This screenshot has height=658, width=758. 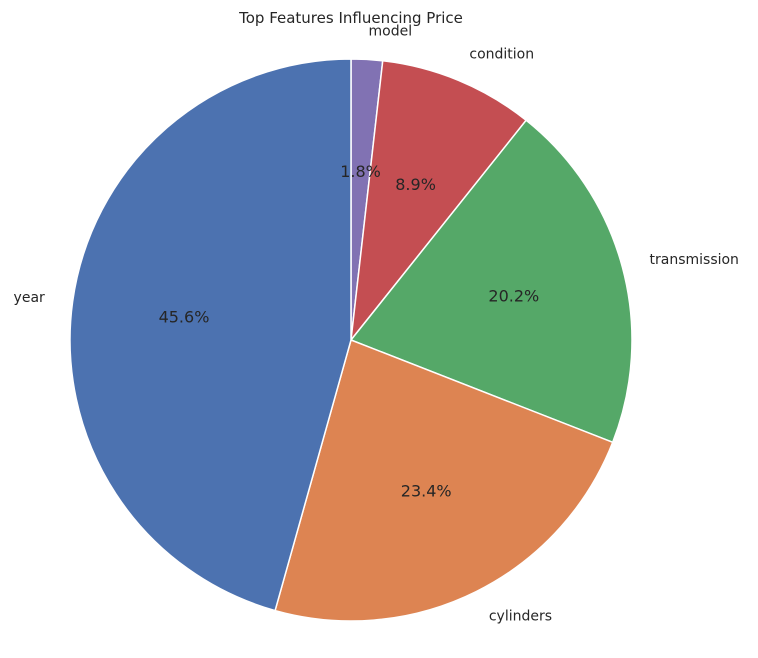 I want to click on slice-label-year: year, so click(x=29, y=298).